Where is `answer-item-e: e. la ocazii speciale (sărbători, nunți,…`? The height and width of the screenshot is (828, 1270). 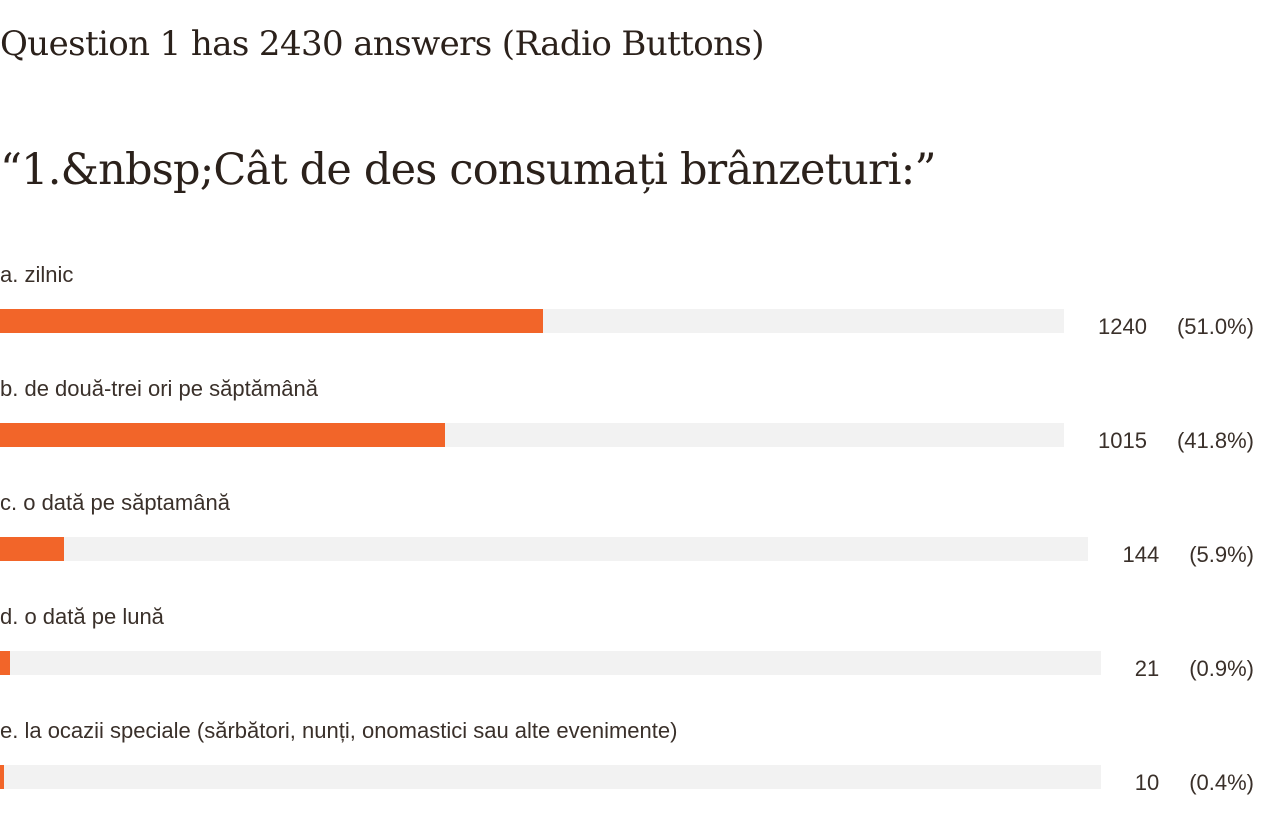
answer-item-e: e. la ocazii speciale (sărbători, nunți,… is located at coordinates (635, 771).